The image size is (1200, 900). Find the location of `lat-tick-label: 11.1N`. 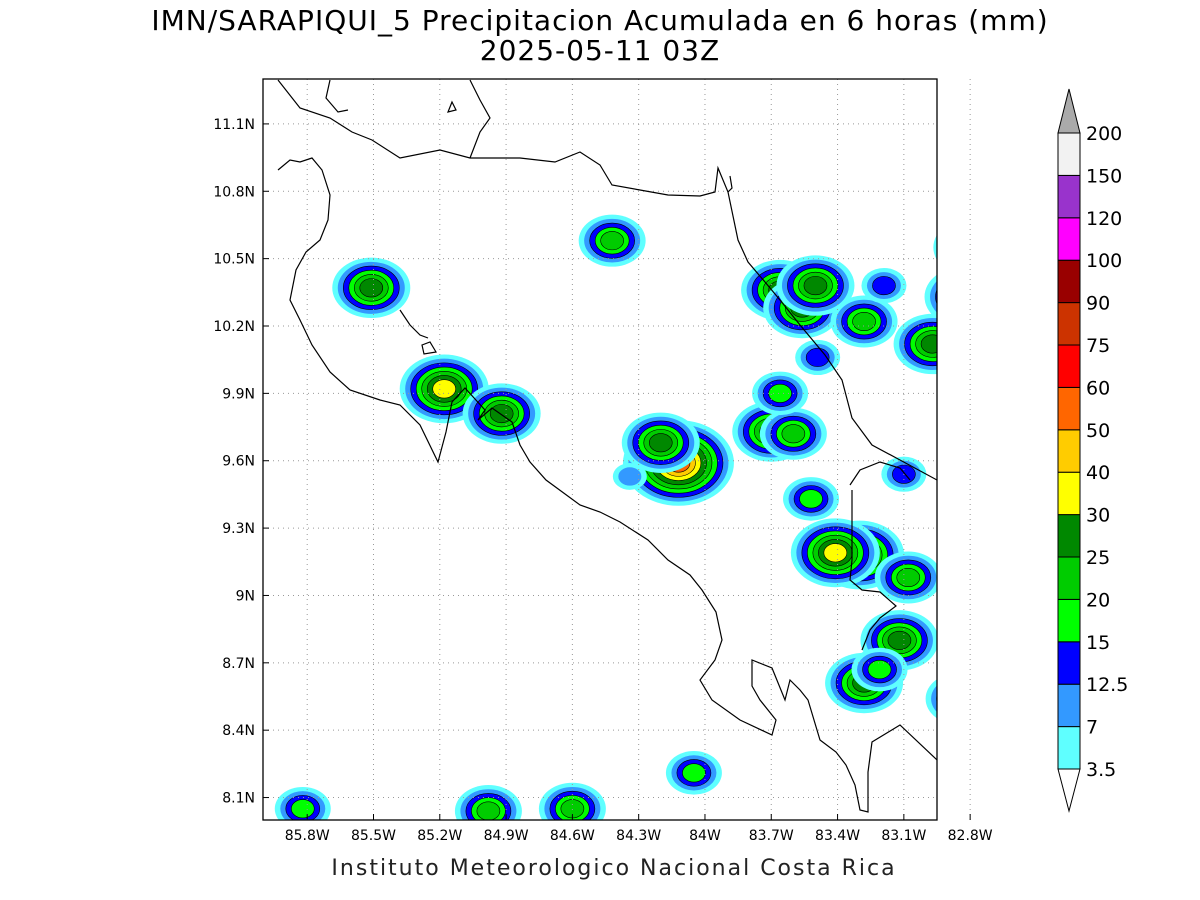

lat-tick-label: 11.1N is located at coordinates (234, 125).